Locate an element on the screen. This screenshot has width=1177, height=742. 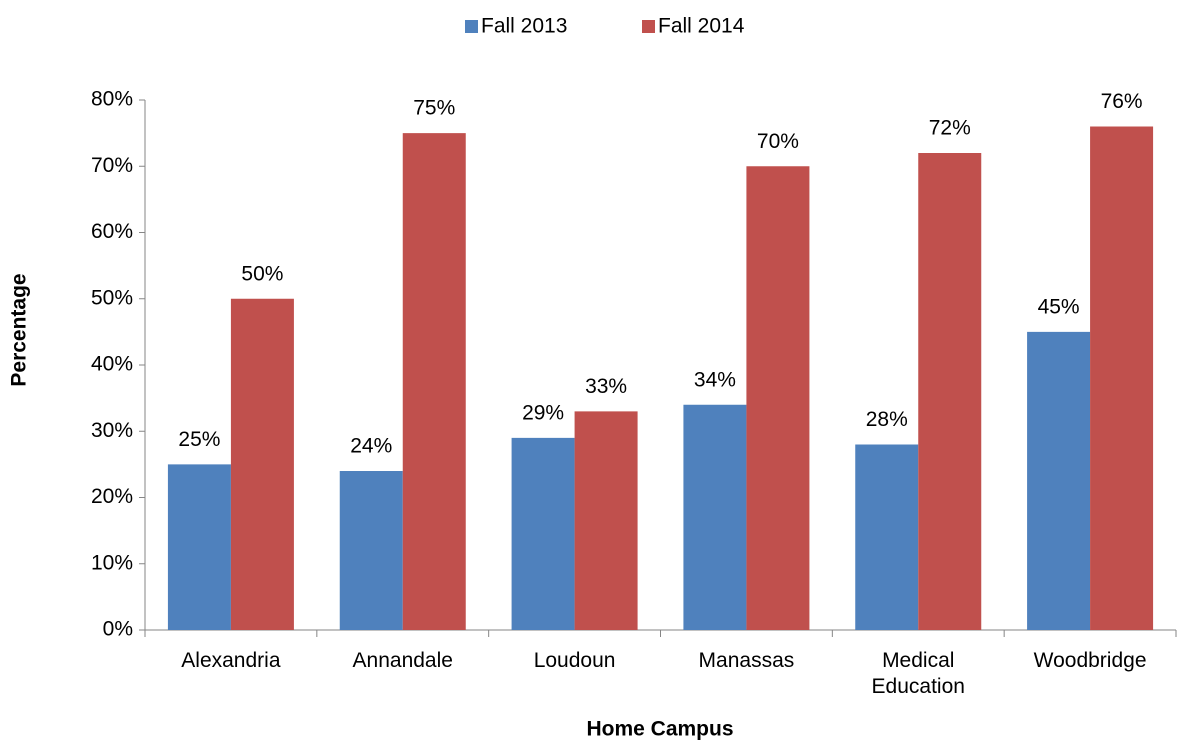
data-label: 33% is located at coordinates (606, 386).